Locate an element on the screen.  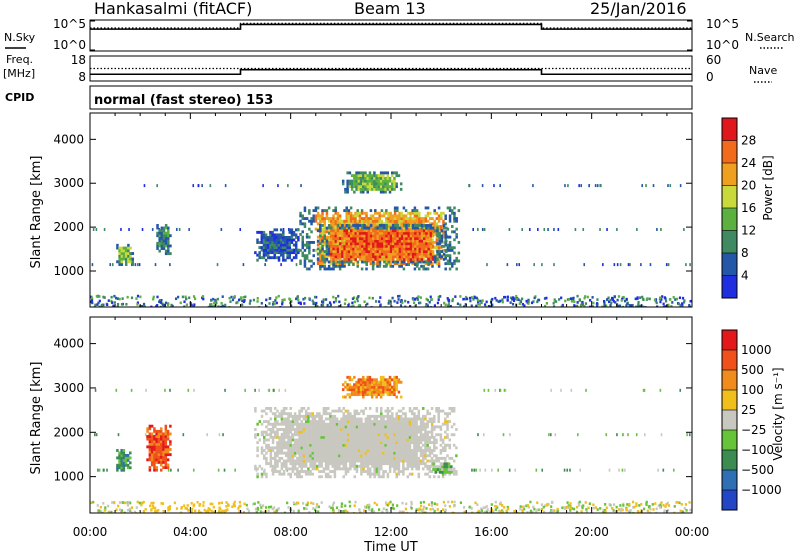
power-colorbar-segment is located at coordinates (729, 174).